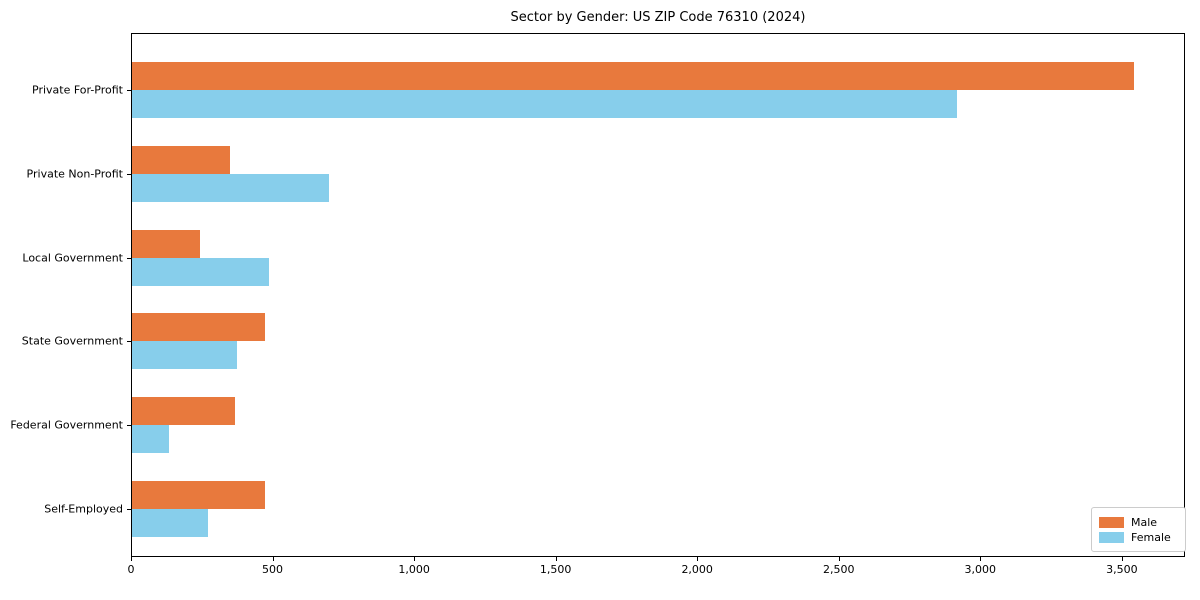  I want to click on y-tick-label: Self-Employed, so click(83, 509).